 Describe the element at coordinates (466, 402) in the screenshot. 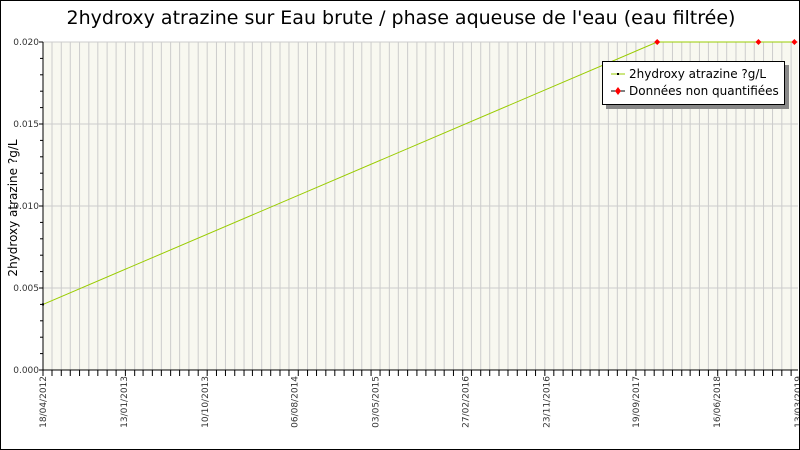

I see `x-tick-label: 27/02/2016` at that location.